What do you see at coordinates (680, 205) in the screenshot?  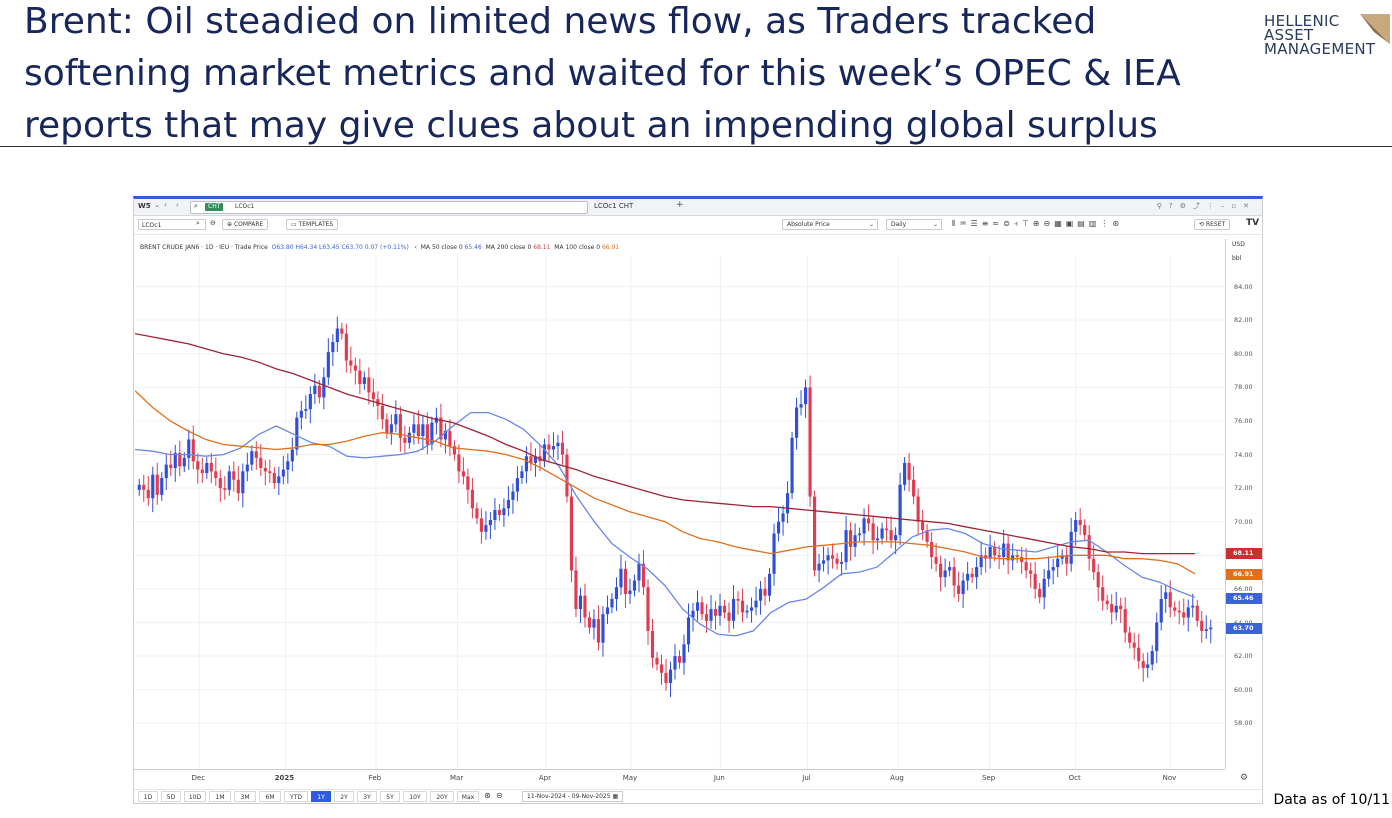 I see `new-tab-icon: +` at bounding box center [680, 205].